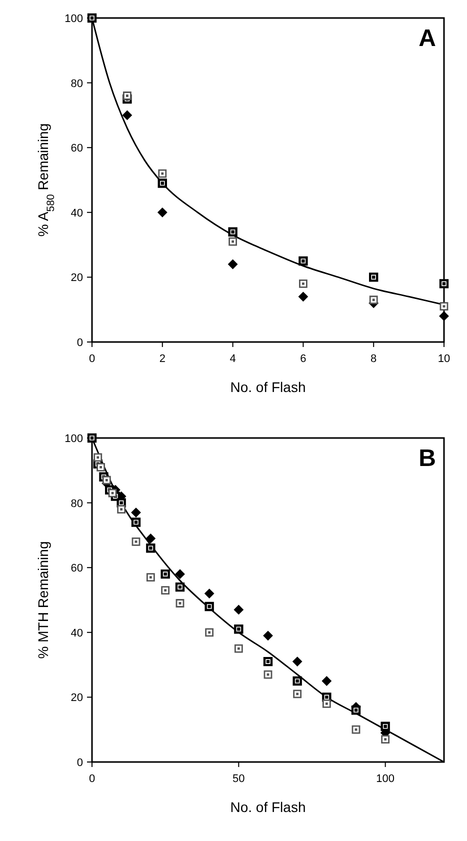 This screenshot has height=841, width=467. I want to click on x-tick-label: 6, so click(303, 359).